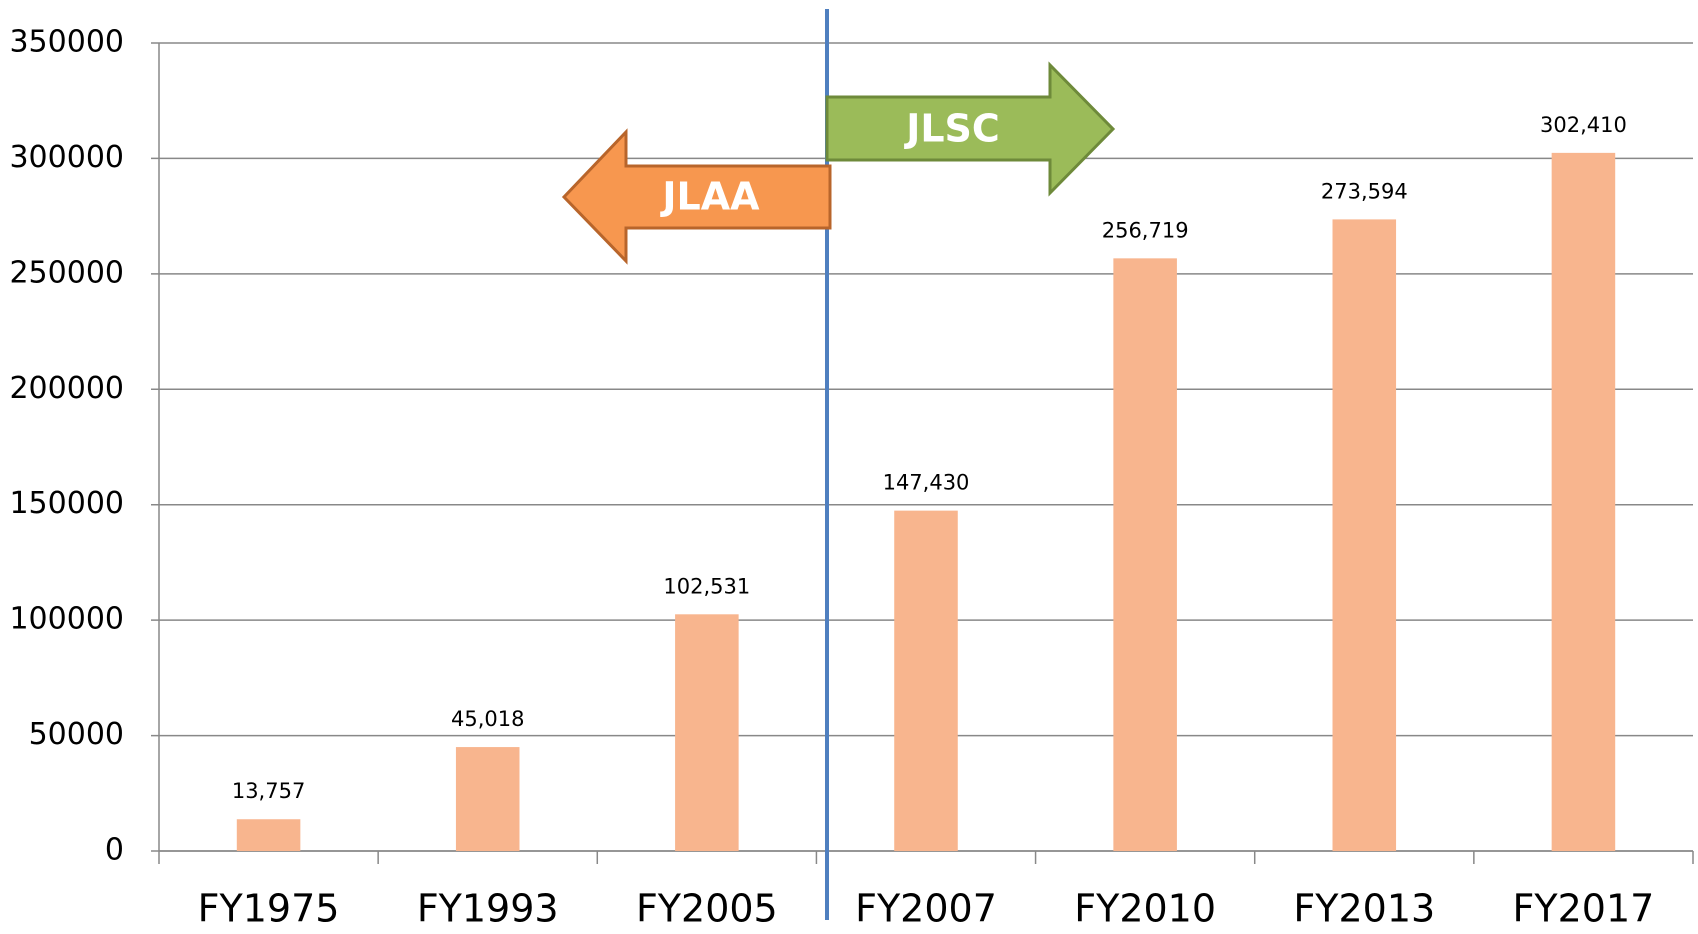  What do you see at coordinates (66, 619) in the screenshot?
I see `y-tick-label: 100000` at bounding box center [66, 619].